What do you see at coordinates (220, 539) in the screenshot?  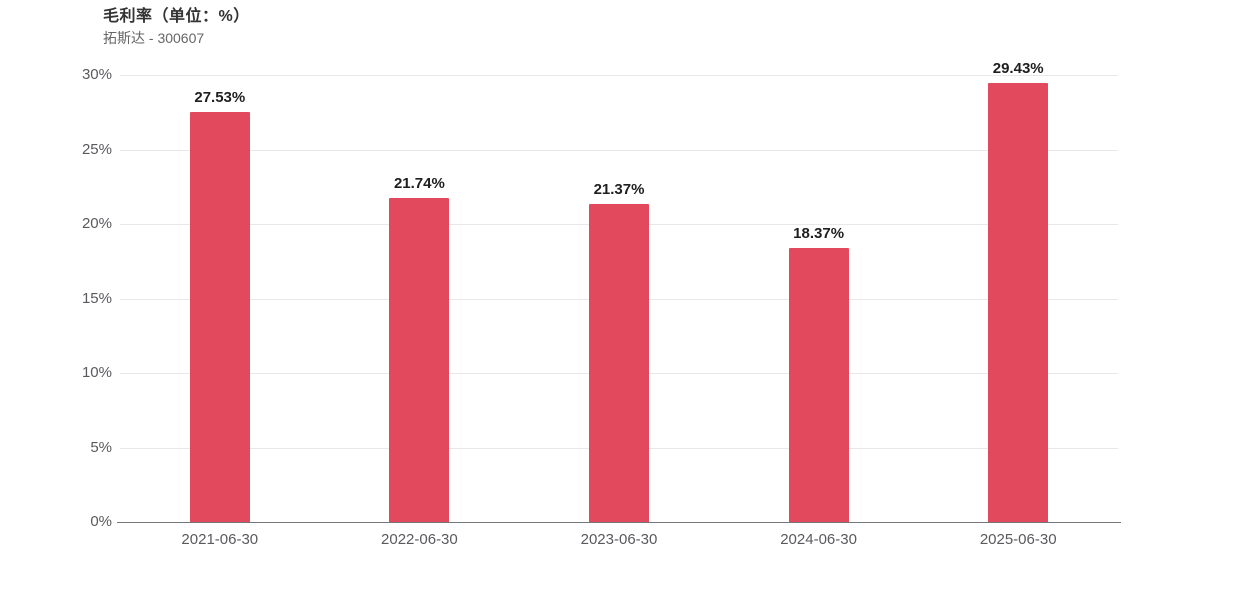 I see `x-axis-tick-label: 2021-06-30` at bounding box center [220, 539].